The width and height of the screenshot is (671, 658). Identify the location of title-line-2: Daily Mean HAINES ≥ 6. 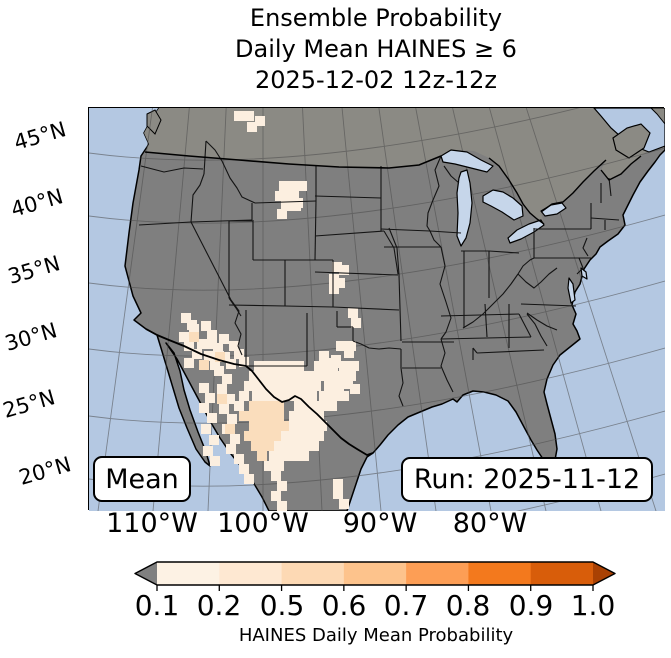
(376, 49).